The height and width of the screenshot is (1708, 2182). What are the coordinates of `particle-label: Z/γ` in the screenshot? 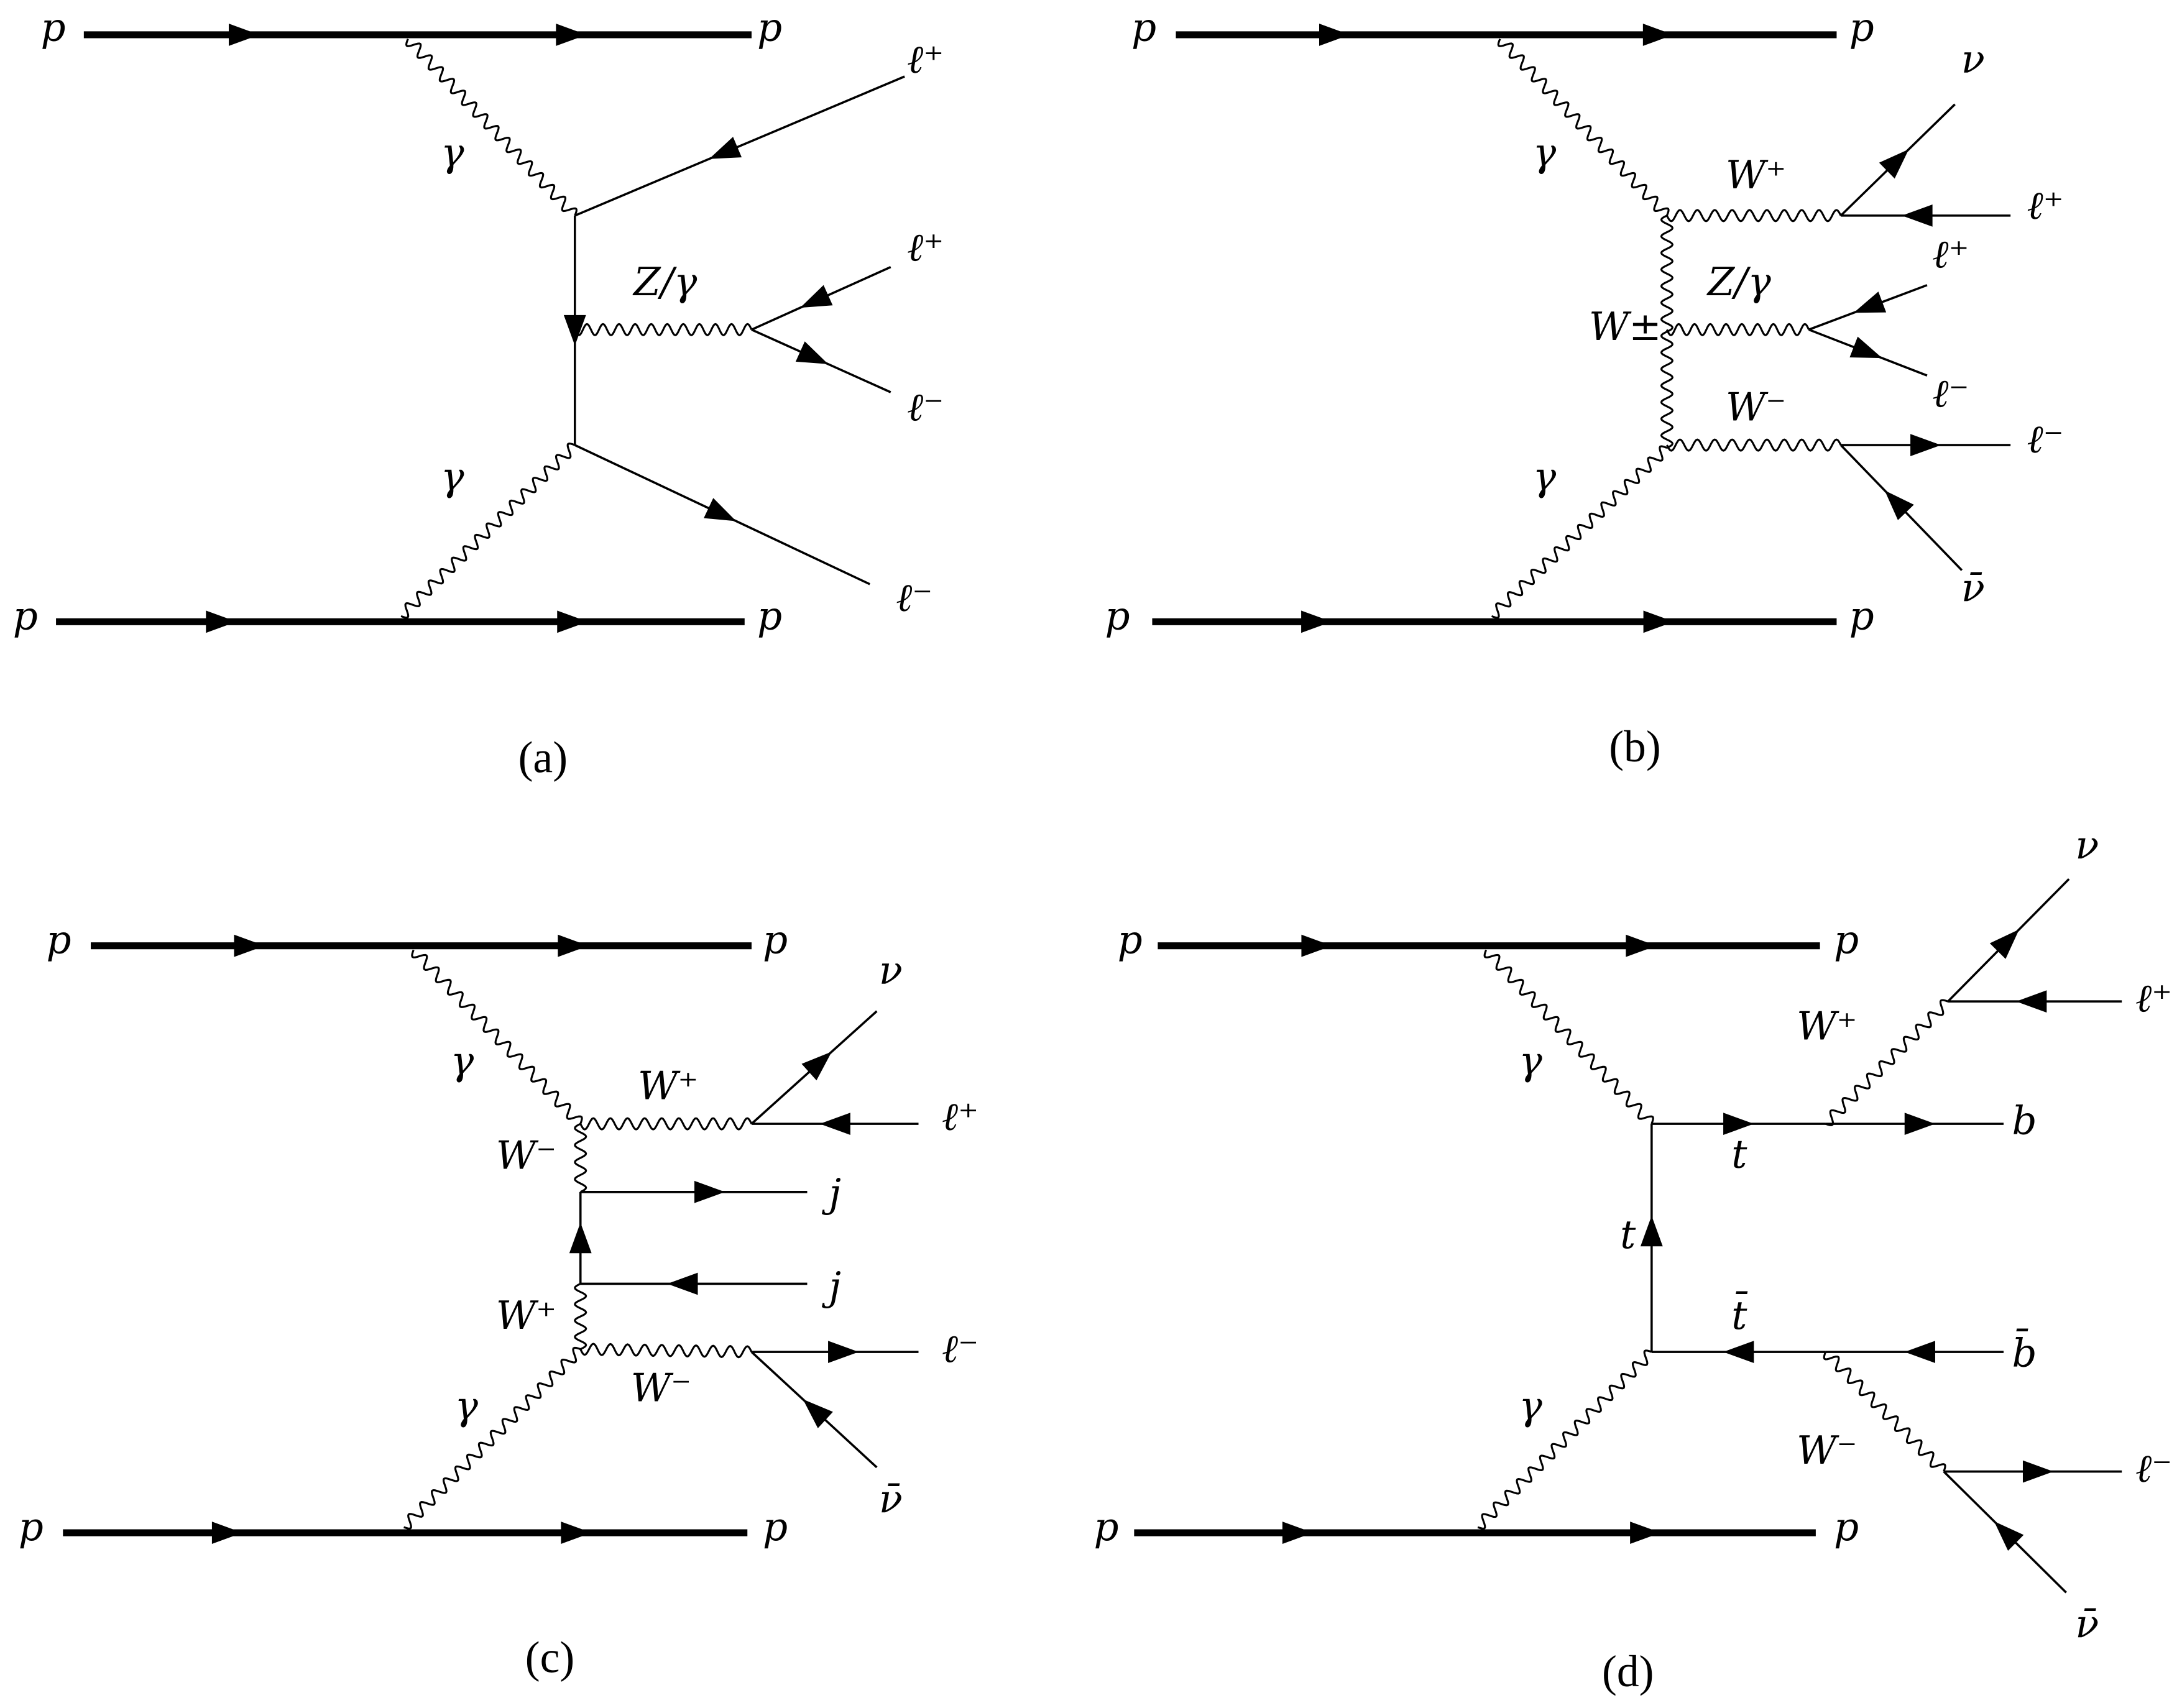 It's located at (1739, 282).